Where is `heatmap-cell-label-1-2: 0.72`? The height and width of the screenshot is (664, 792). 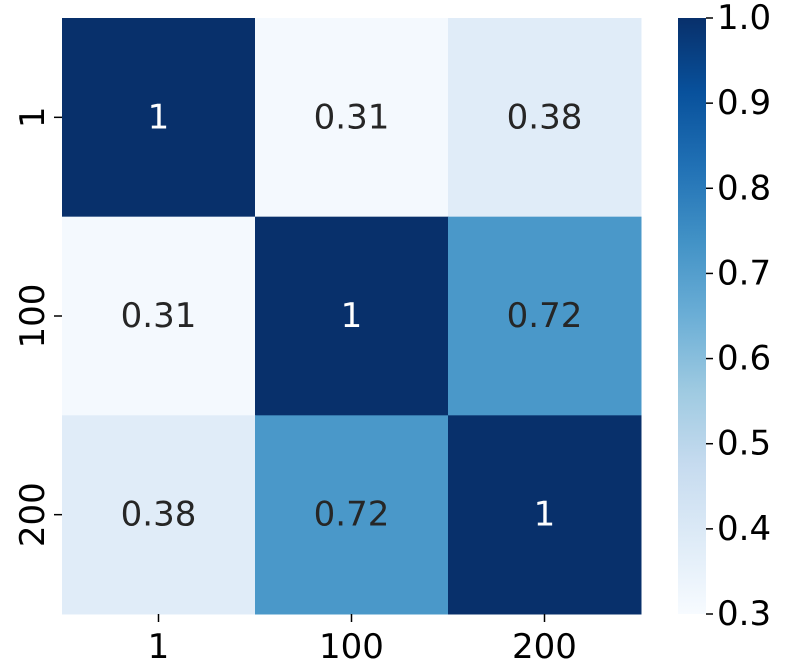
heatmap-cell-label-1-2: 0.72 is located at coordinates (545, 316).